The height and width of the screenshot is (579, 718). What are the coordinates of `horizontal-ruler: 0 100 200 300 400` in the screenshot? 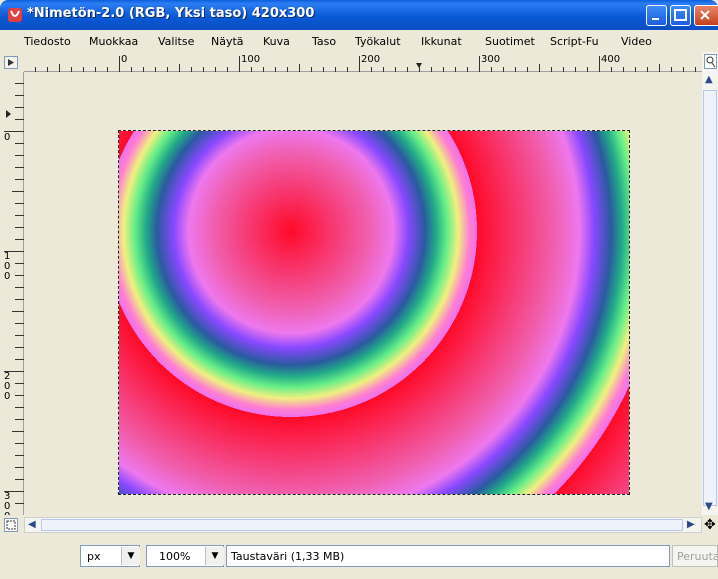 It's located at (363, 62).